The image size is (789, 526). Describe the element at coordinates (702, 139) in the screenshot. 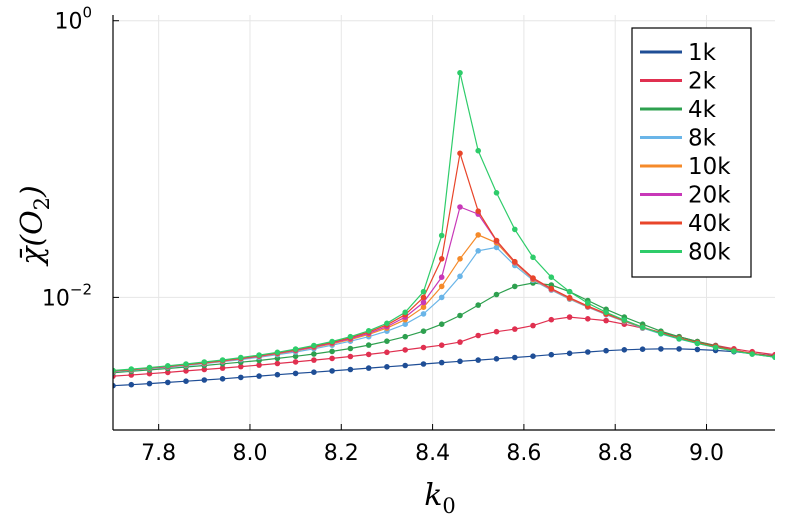

I see `legend-label-8k: 8k` at that location.